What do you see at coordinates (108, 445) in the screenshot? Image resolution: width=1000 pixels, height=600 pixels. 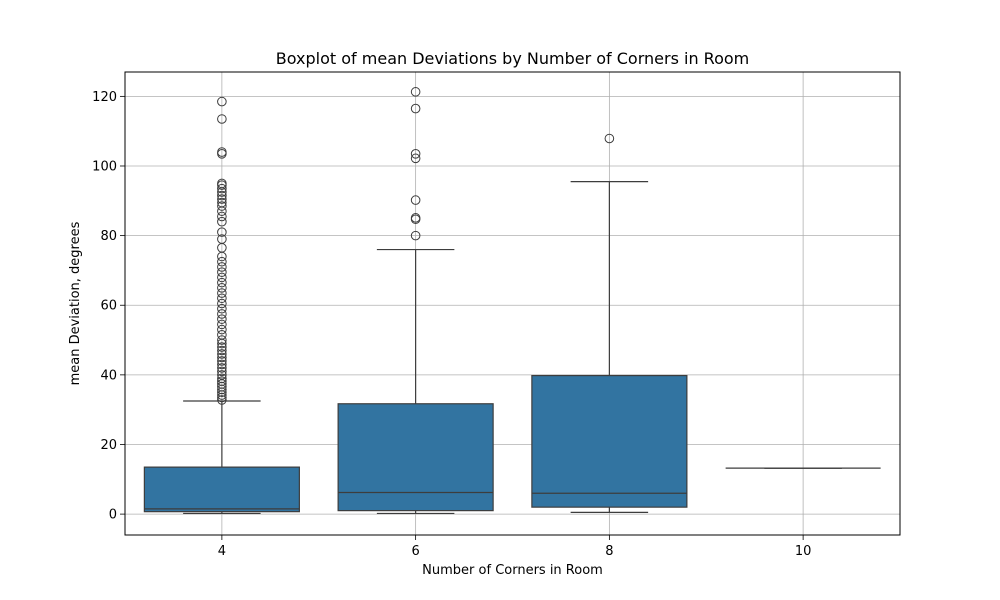 I see `y-tick-label: 20` at bounding box center [108, 445].